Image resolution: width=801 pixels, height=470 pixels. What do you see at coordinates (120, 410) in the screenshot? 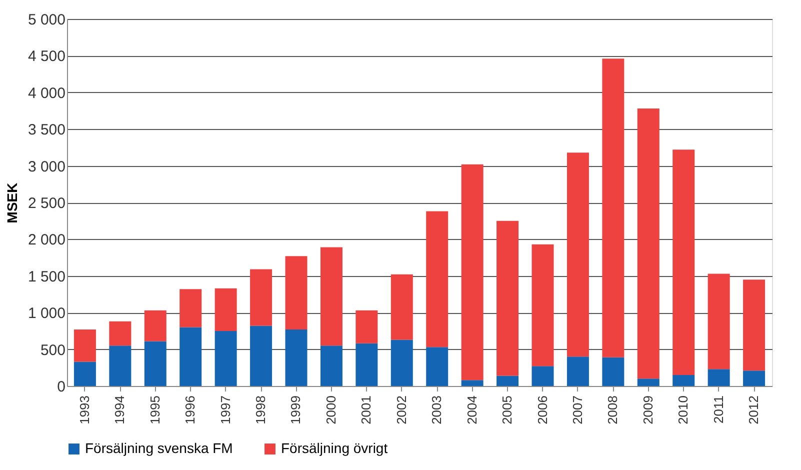
I see `x-tick-label: 1994` at bounding box center [120, 410].